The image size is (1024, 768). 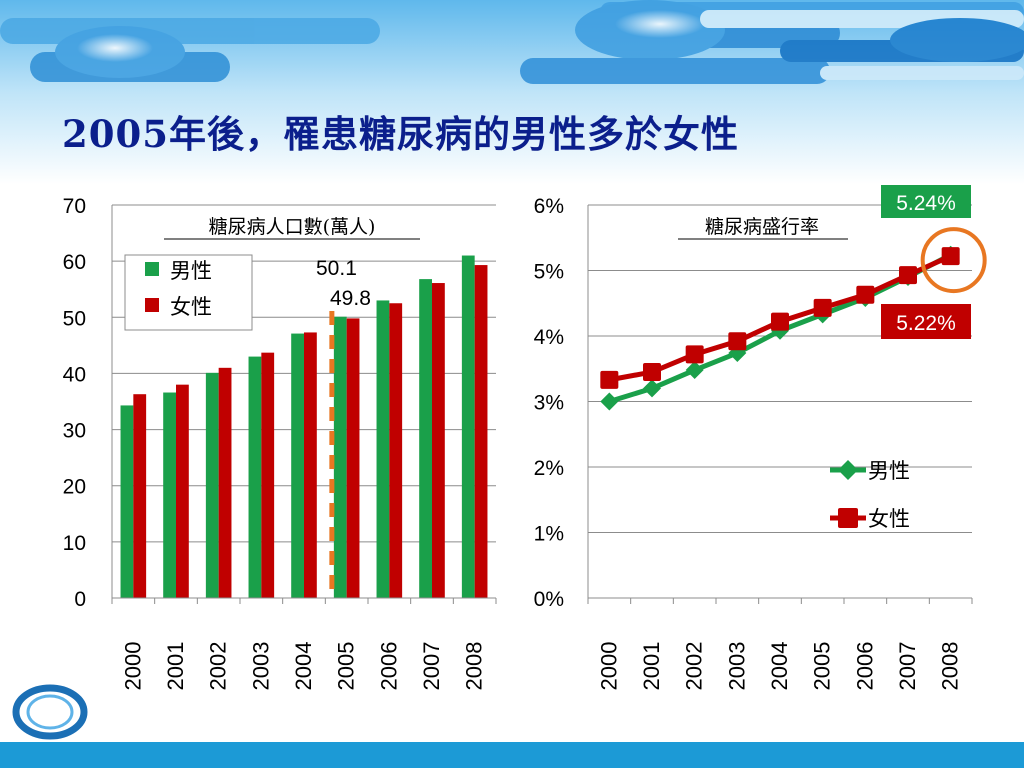 What do you see at coordinates (292, 227) in the screenshot?
I see `chart-title: 糖尿病人口數(萬人)` at bounding box center [292, 227].